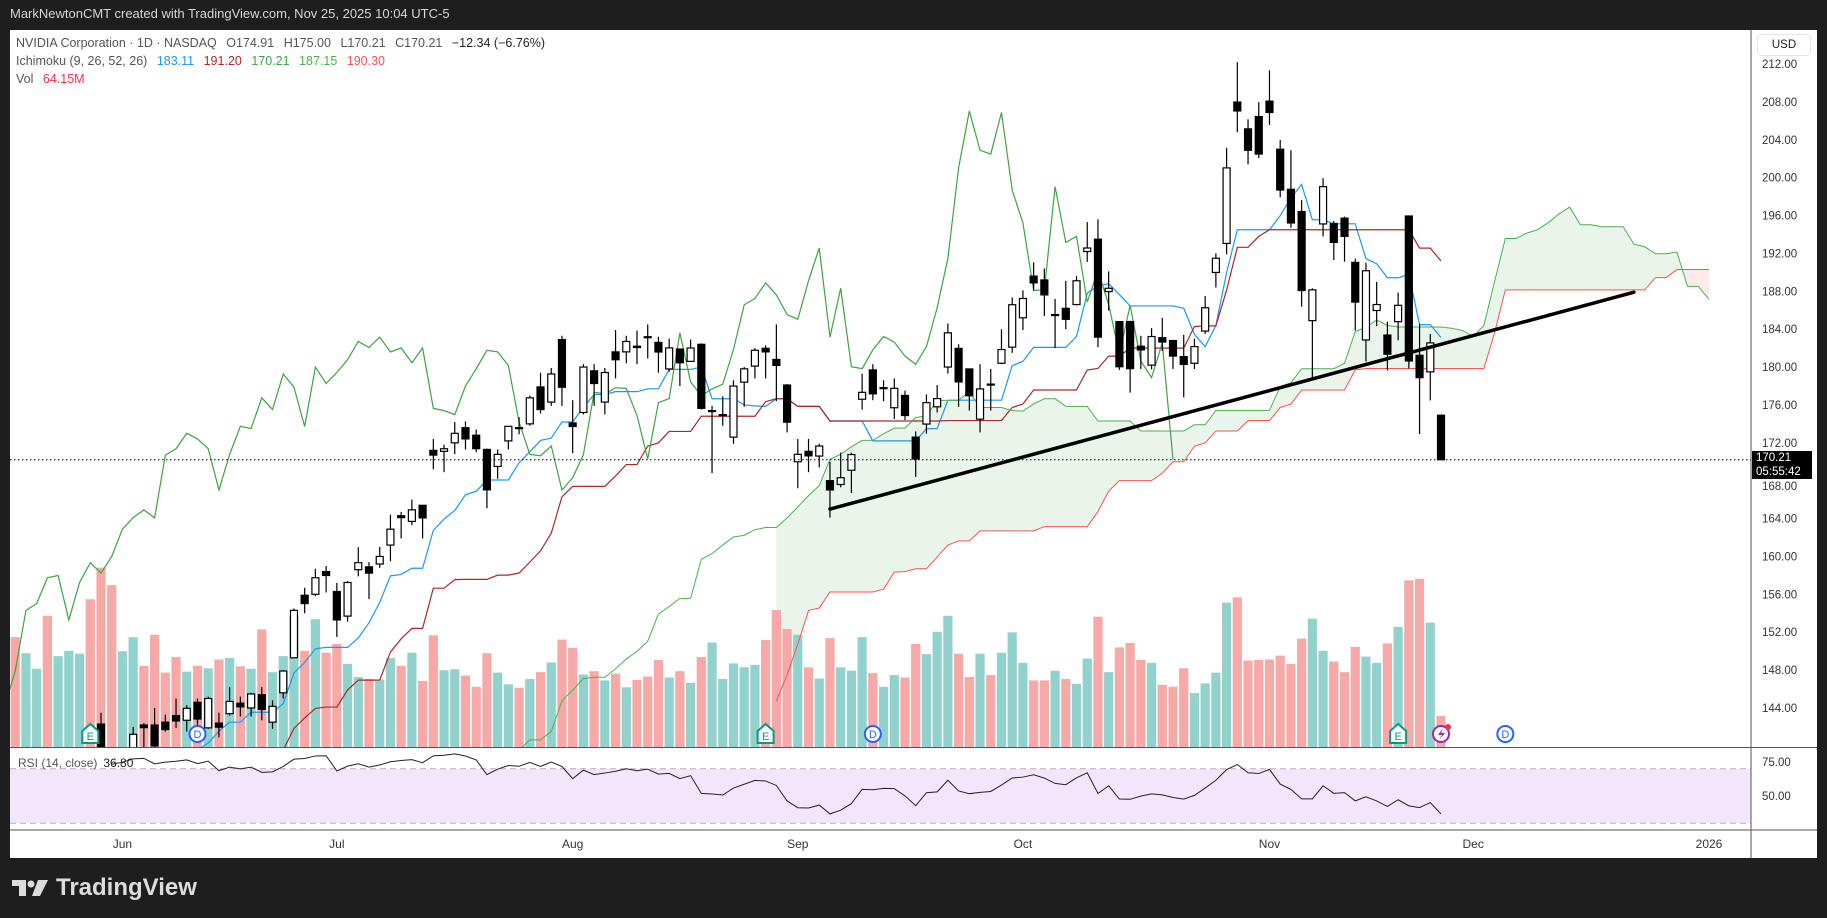  Describe the element at coordinates (498, 43) in the screenshot. I see `price-change: −12.34 (−6.76%)` at that location.